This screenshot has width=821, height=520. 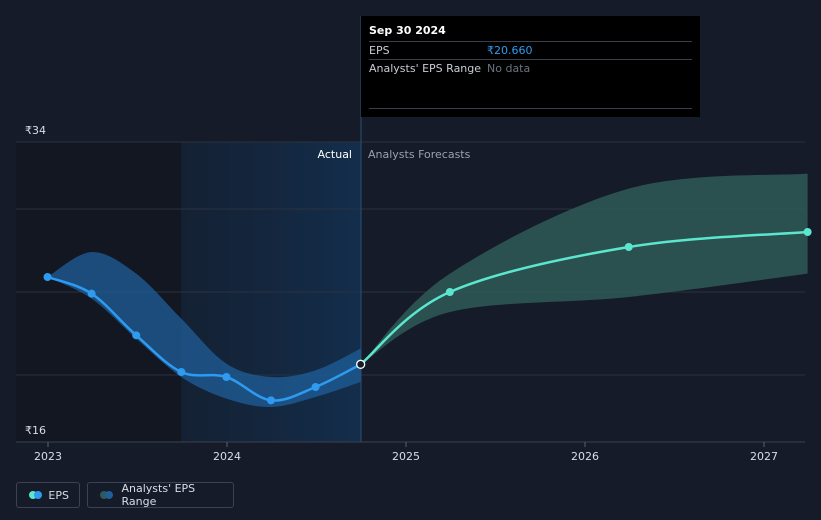 I want to click on tooltip-range-value: No data, so click(x=509, y=68).